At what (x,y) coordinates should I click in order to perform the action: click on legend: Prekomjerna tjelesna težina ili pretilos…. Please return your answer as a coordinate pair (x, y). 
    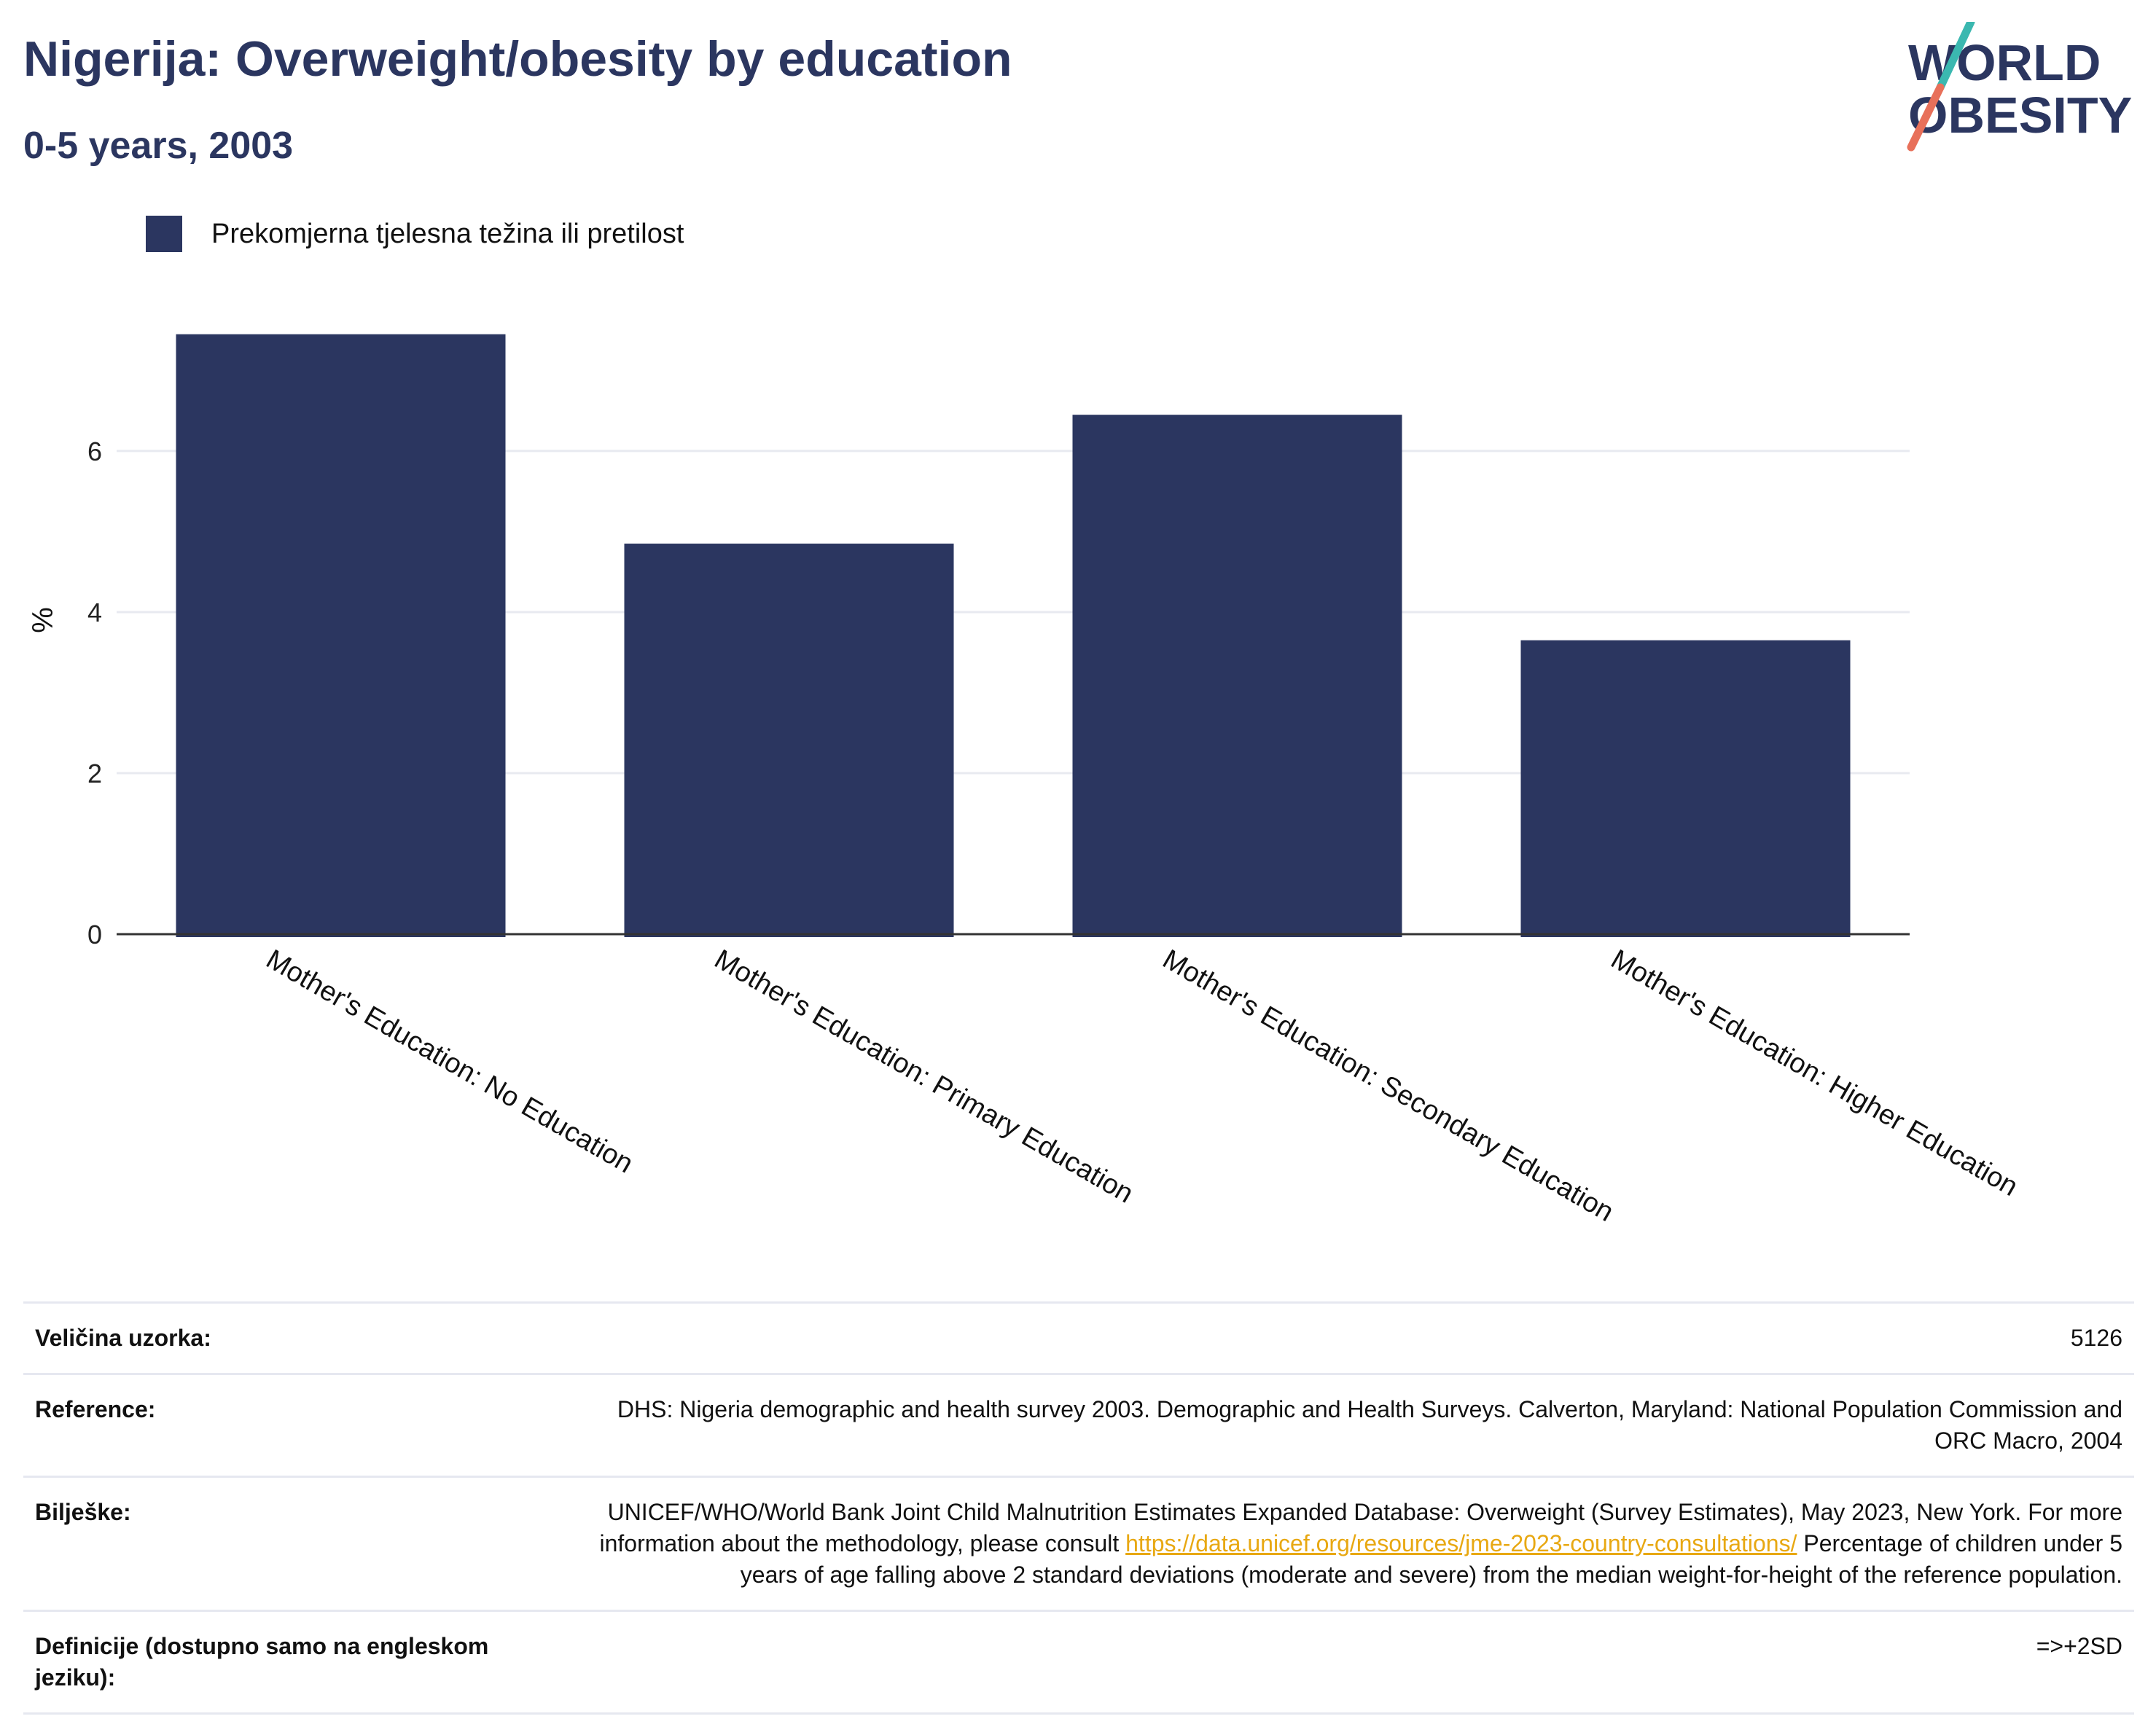
    Looking at the image, I should click on (415, 234).